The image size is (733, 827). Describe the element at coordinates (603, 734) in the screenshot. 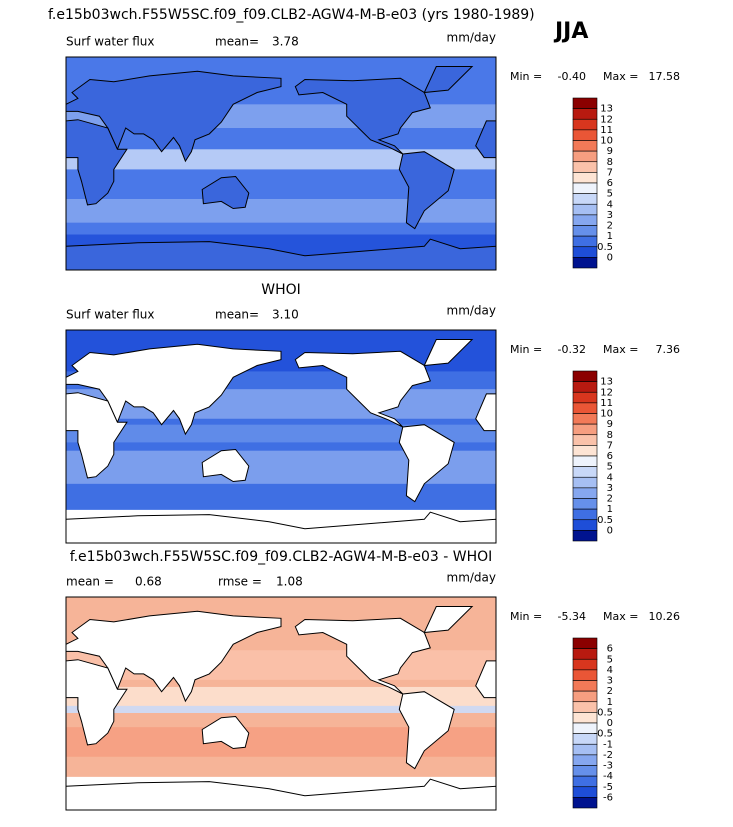

I see `colorbar-label: -0.5` at that location.